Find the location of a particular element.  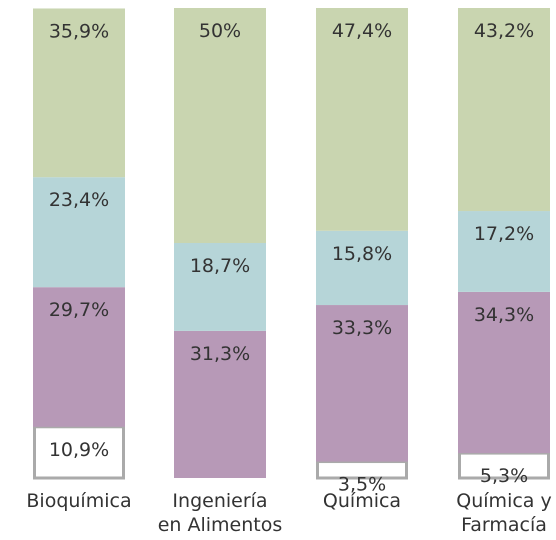

x-tick-label: en Alimentos is located at coordinates (220, 525).